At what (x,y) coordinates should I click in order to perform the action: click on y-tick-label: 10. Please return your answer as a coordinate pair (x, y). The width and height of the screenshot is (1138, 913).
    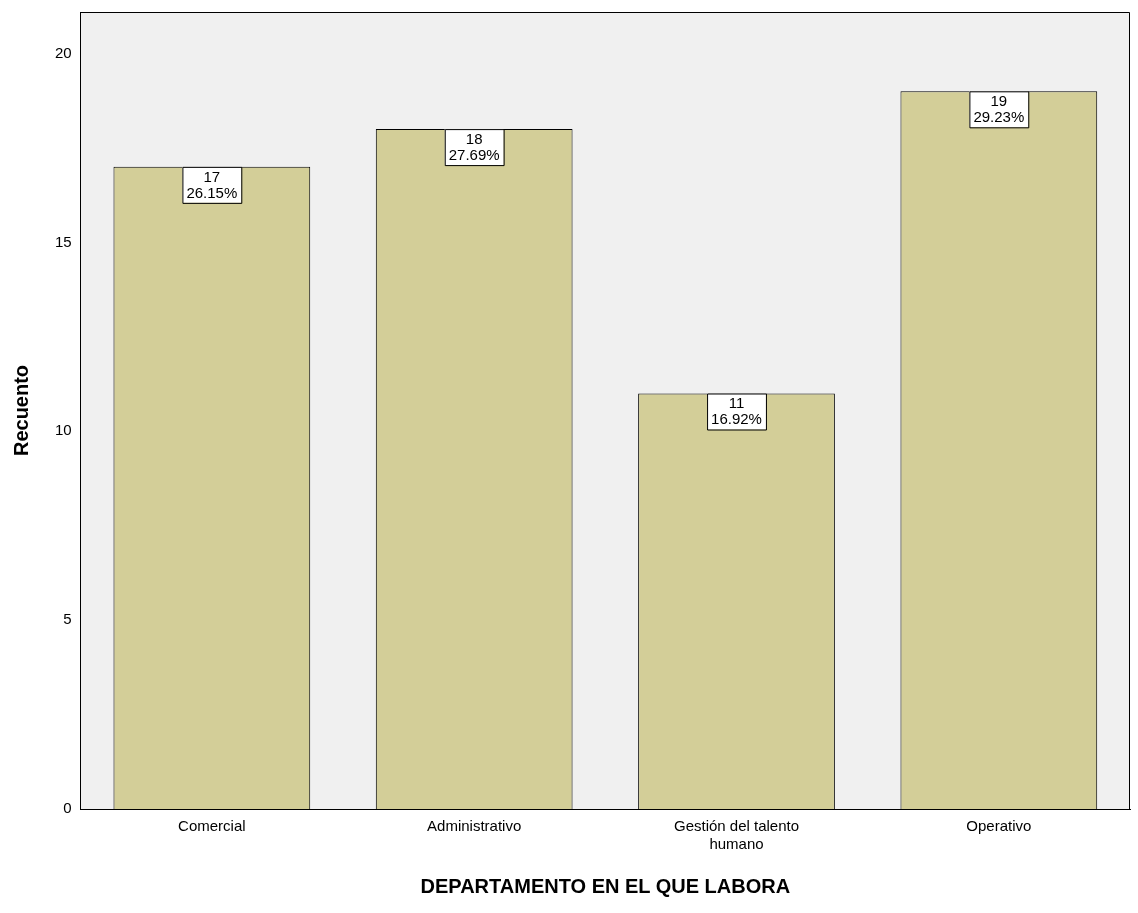
    Looking at the image, I should click on (63, 430).